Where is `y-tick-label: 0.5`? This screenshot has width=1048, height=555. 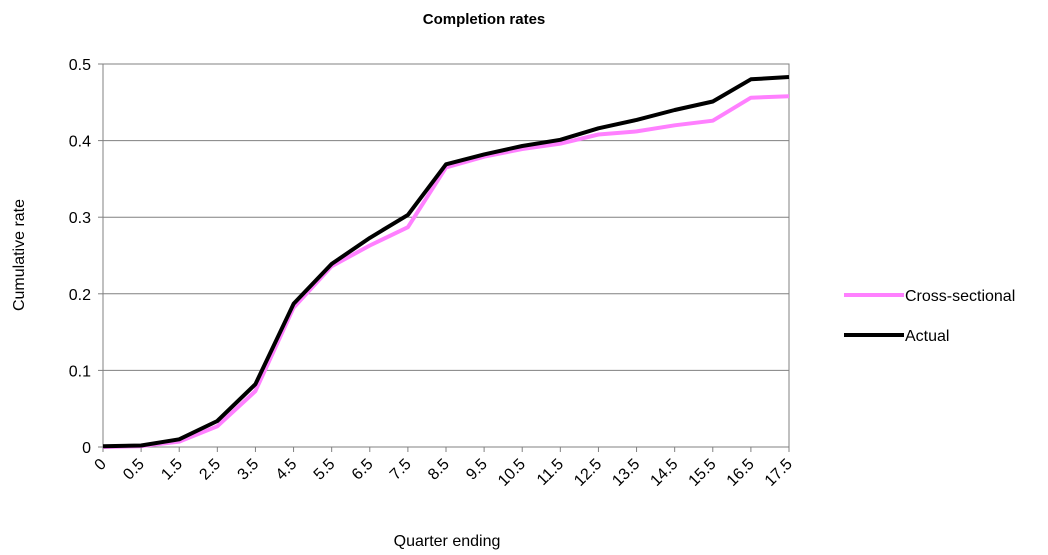 y-tick-label: 0.5 is located at coordinates (80, 65).